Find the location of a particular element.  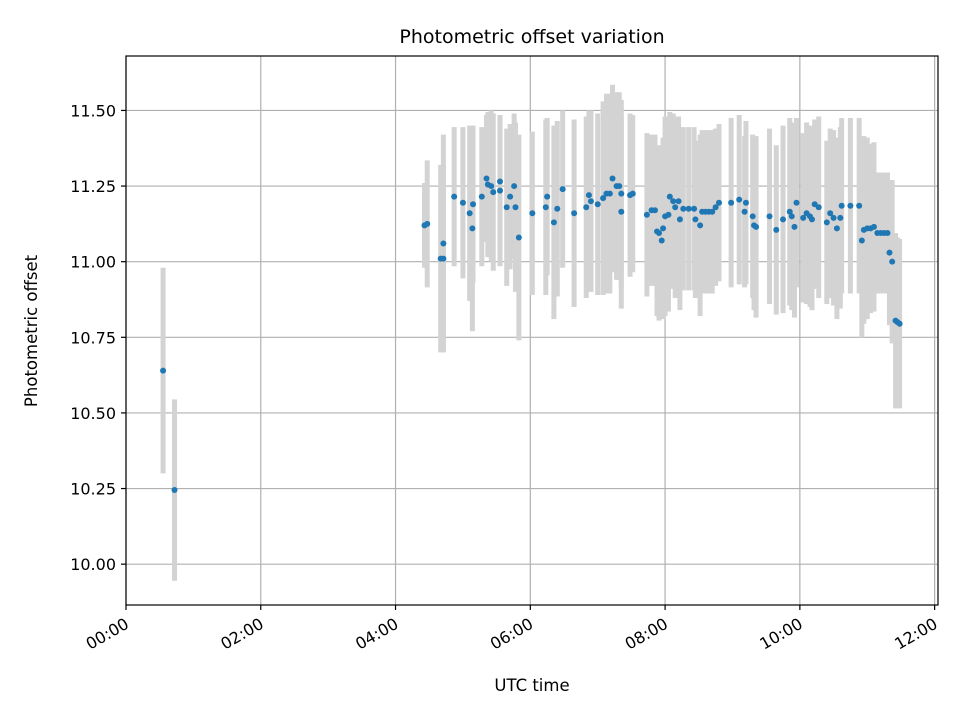

y-axis-label: Photometric offset is located at coordinates (31, 330).